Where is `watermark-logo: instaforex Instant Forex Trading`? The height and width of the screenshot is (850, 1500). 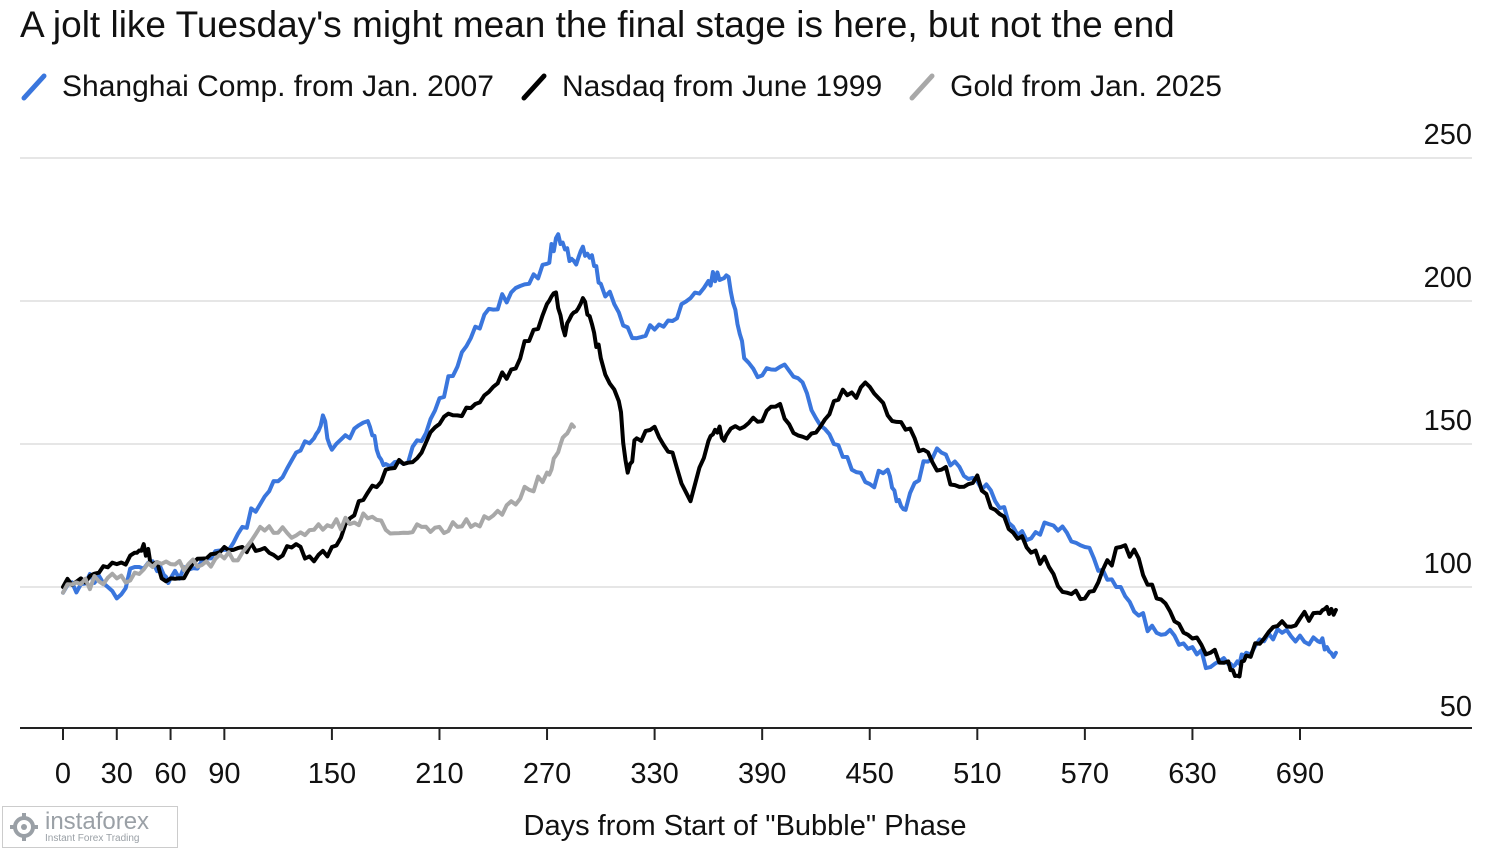
watermark-logo: instaforex Instant Forex Trading is located at coordinates (90, 827).